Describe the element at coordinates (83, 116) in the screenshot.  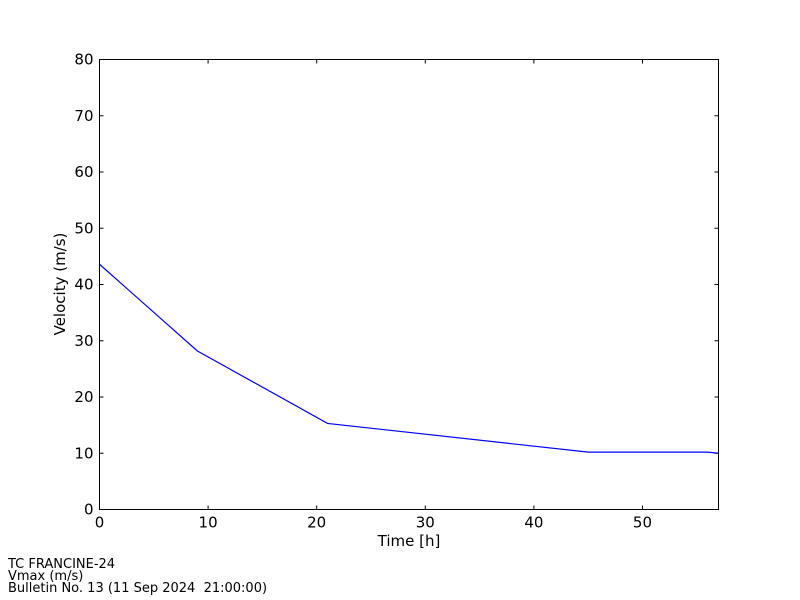
I see `y-tick-label: 70` at that location.